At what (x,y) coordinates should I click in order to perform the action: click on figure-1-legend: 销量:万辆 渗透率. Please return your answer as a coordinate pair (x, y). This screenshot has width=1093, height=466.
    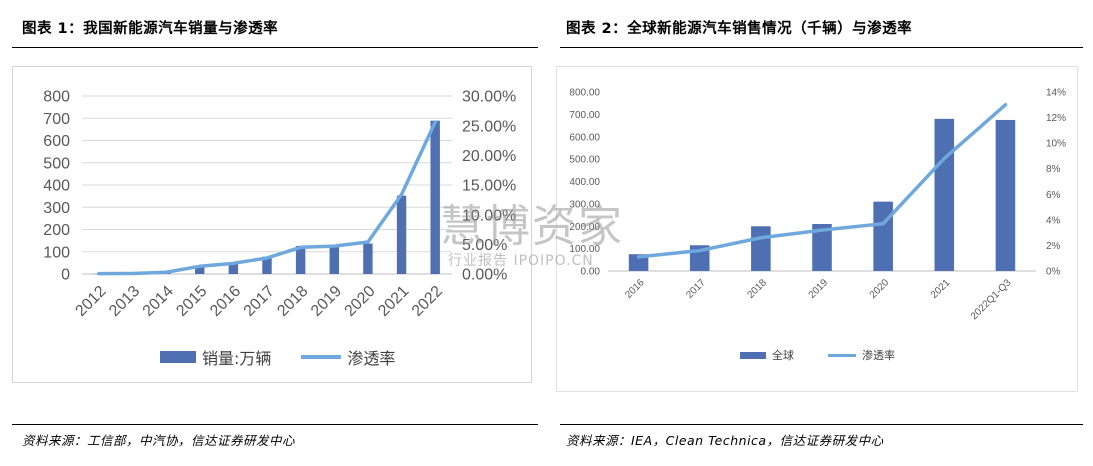
    Looking at the image, I should click on (292, 357).